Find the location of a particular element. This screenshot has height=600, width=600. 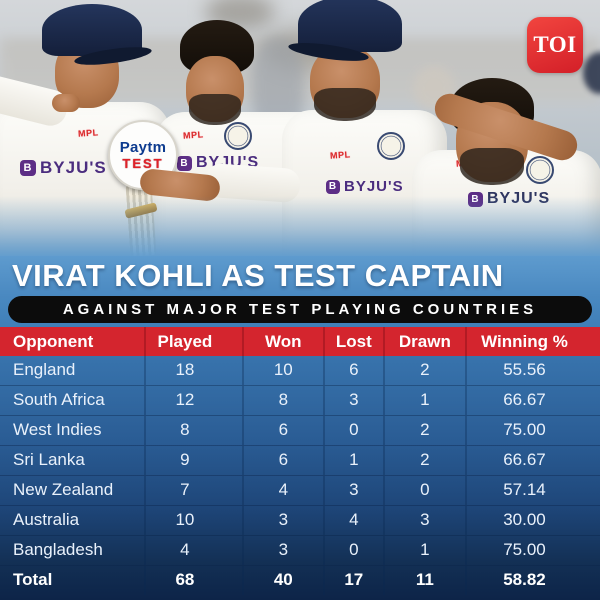

photo-bottom-fade is located at coordinates (300, 226).